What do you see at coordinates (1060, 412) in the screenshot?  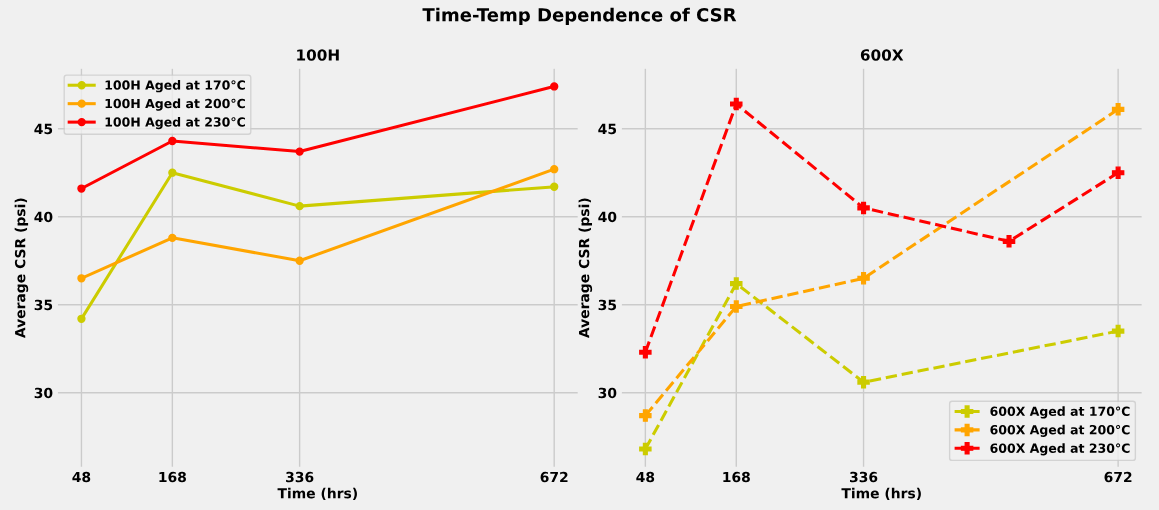 I see `legend-label: 600X Aged at 170°C` at bounding box center [1060, 412].